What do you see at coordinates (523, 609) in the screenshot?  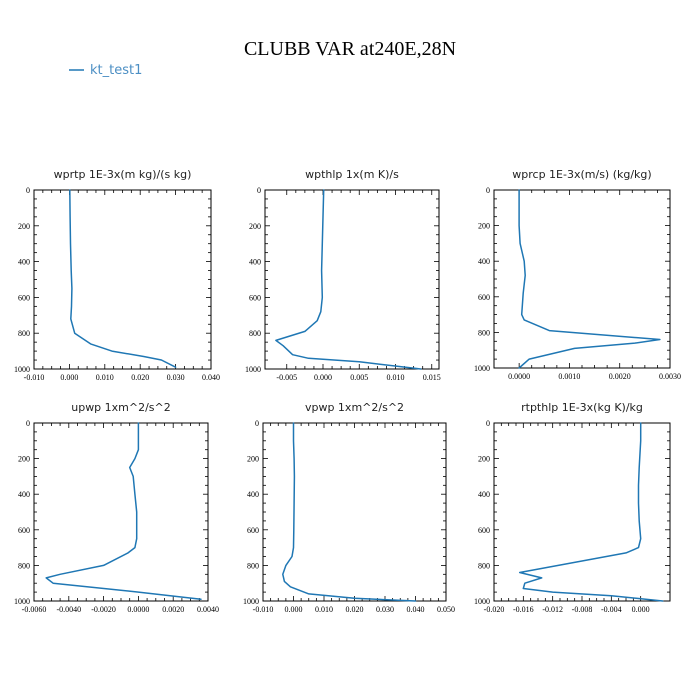 I see `x-tick-label: -0.016` at bounding box center [523, 609].